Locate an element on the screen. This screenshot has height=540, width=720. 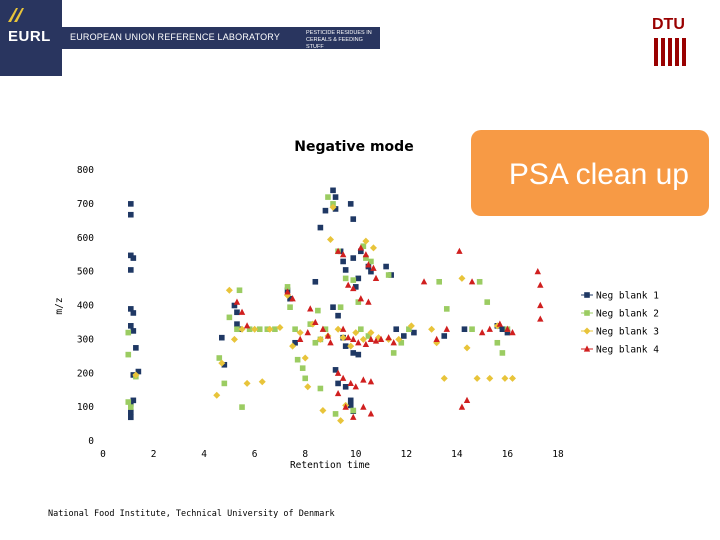
legend-label: Neg blank 3 is located at coordinates (627, 332).